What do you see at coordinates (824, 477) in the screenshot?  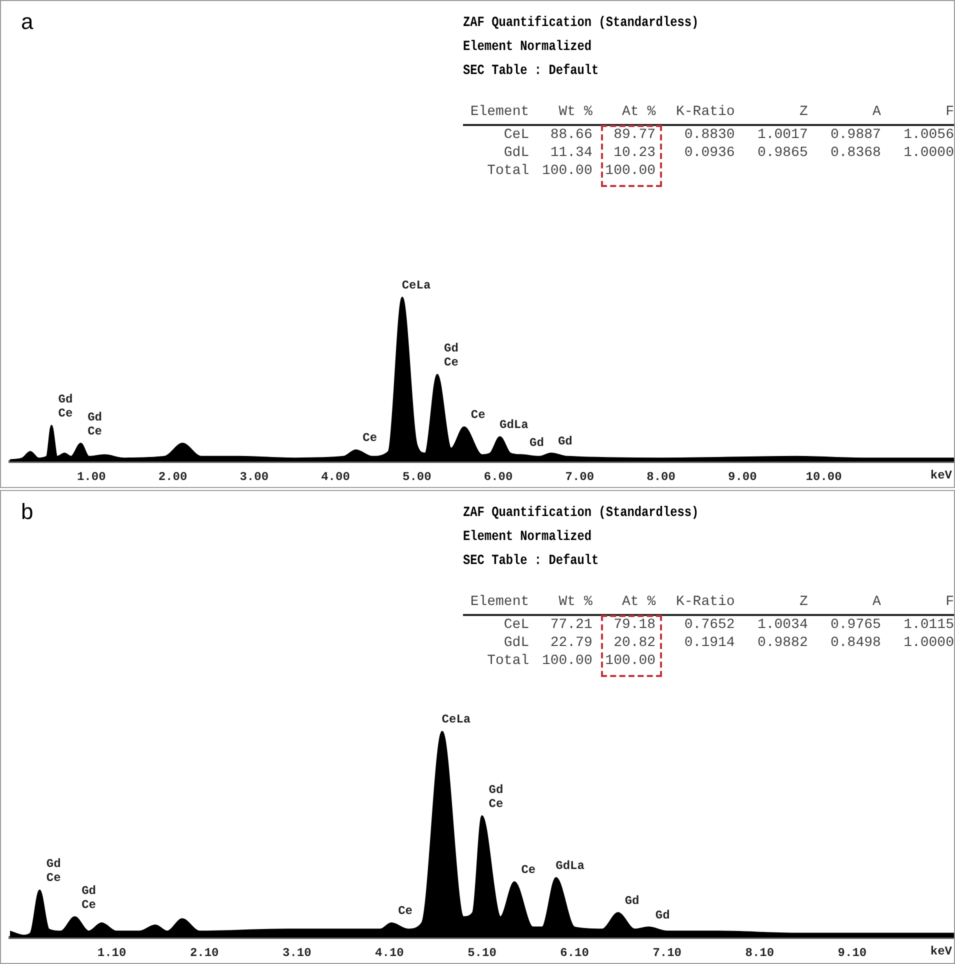 I see `x-tick-label: 10.00` at bounding box center [824, 477].